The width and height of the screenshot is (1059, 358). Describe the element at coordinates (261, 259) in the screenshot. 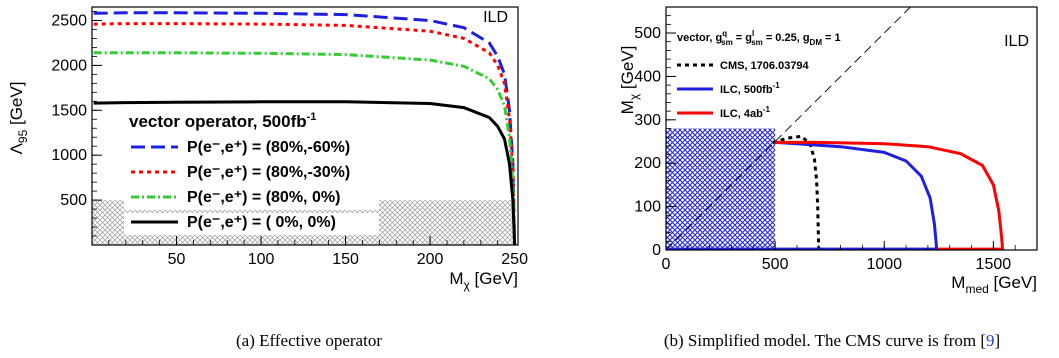

I see `x-tick-label: 100` at that location.